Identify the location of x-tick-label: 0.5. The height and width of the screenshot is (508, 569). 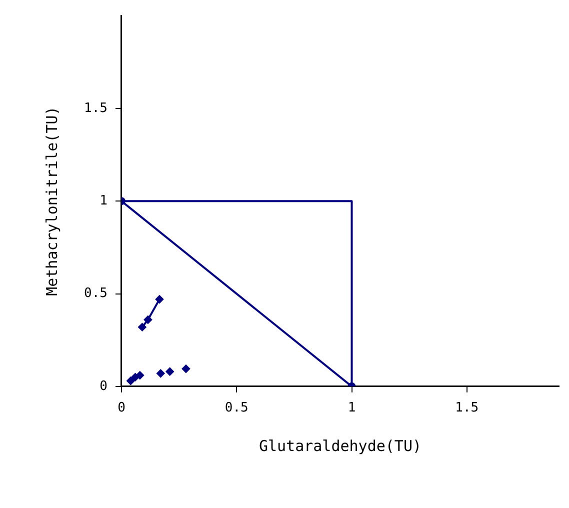
(236, 408).